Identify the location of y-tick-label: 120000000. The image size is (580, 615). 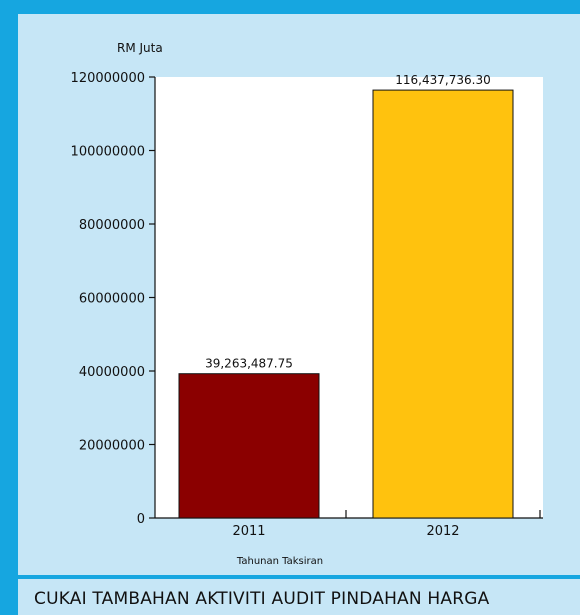
(108, 78).